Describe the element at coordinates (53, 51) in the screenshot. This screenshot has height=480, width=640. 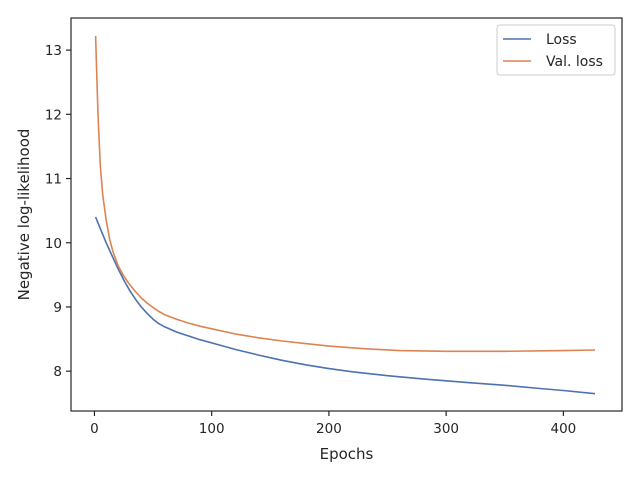
I see `y-tick-label: 13` at that location.